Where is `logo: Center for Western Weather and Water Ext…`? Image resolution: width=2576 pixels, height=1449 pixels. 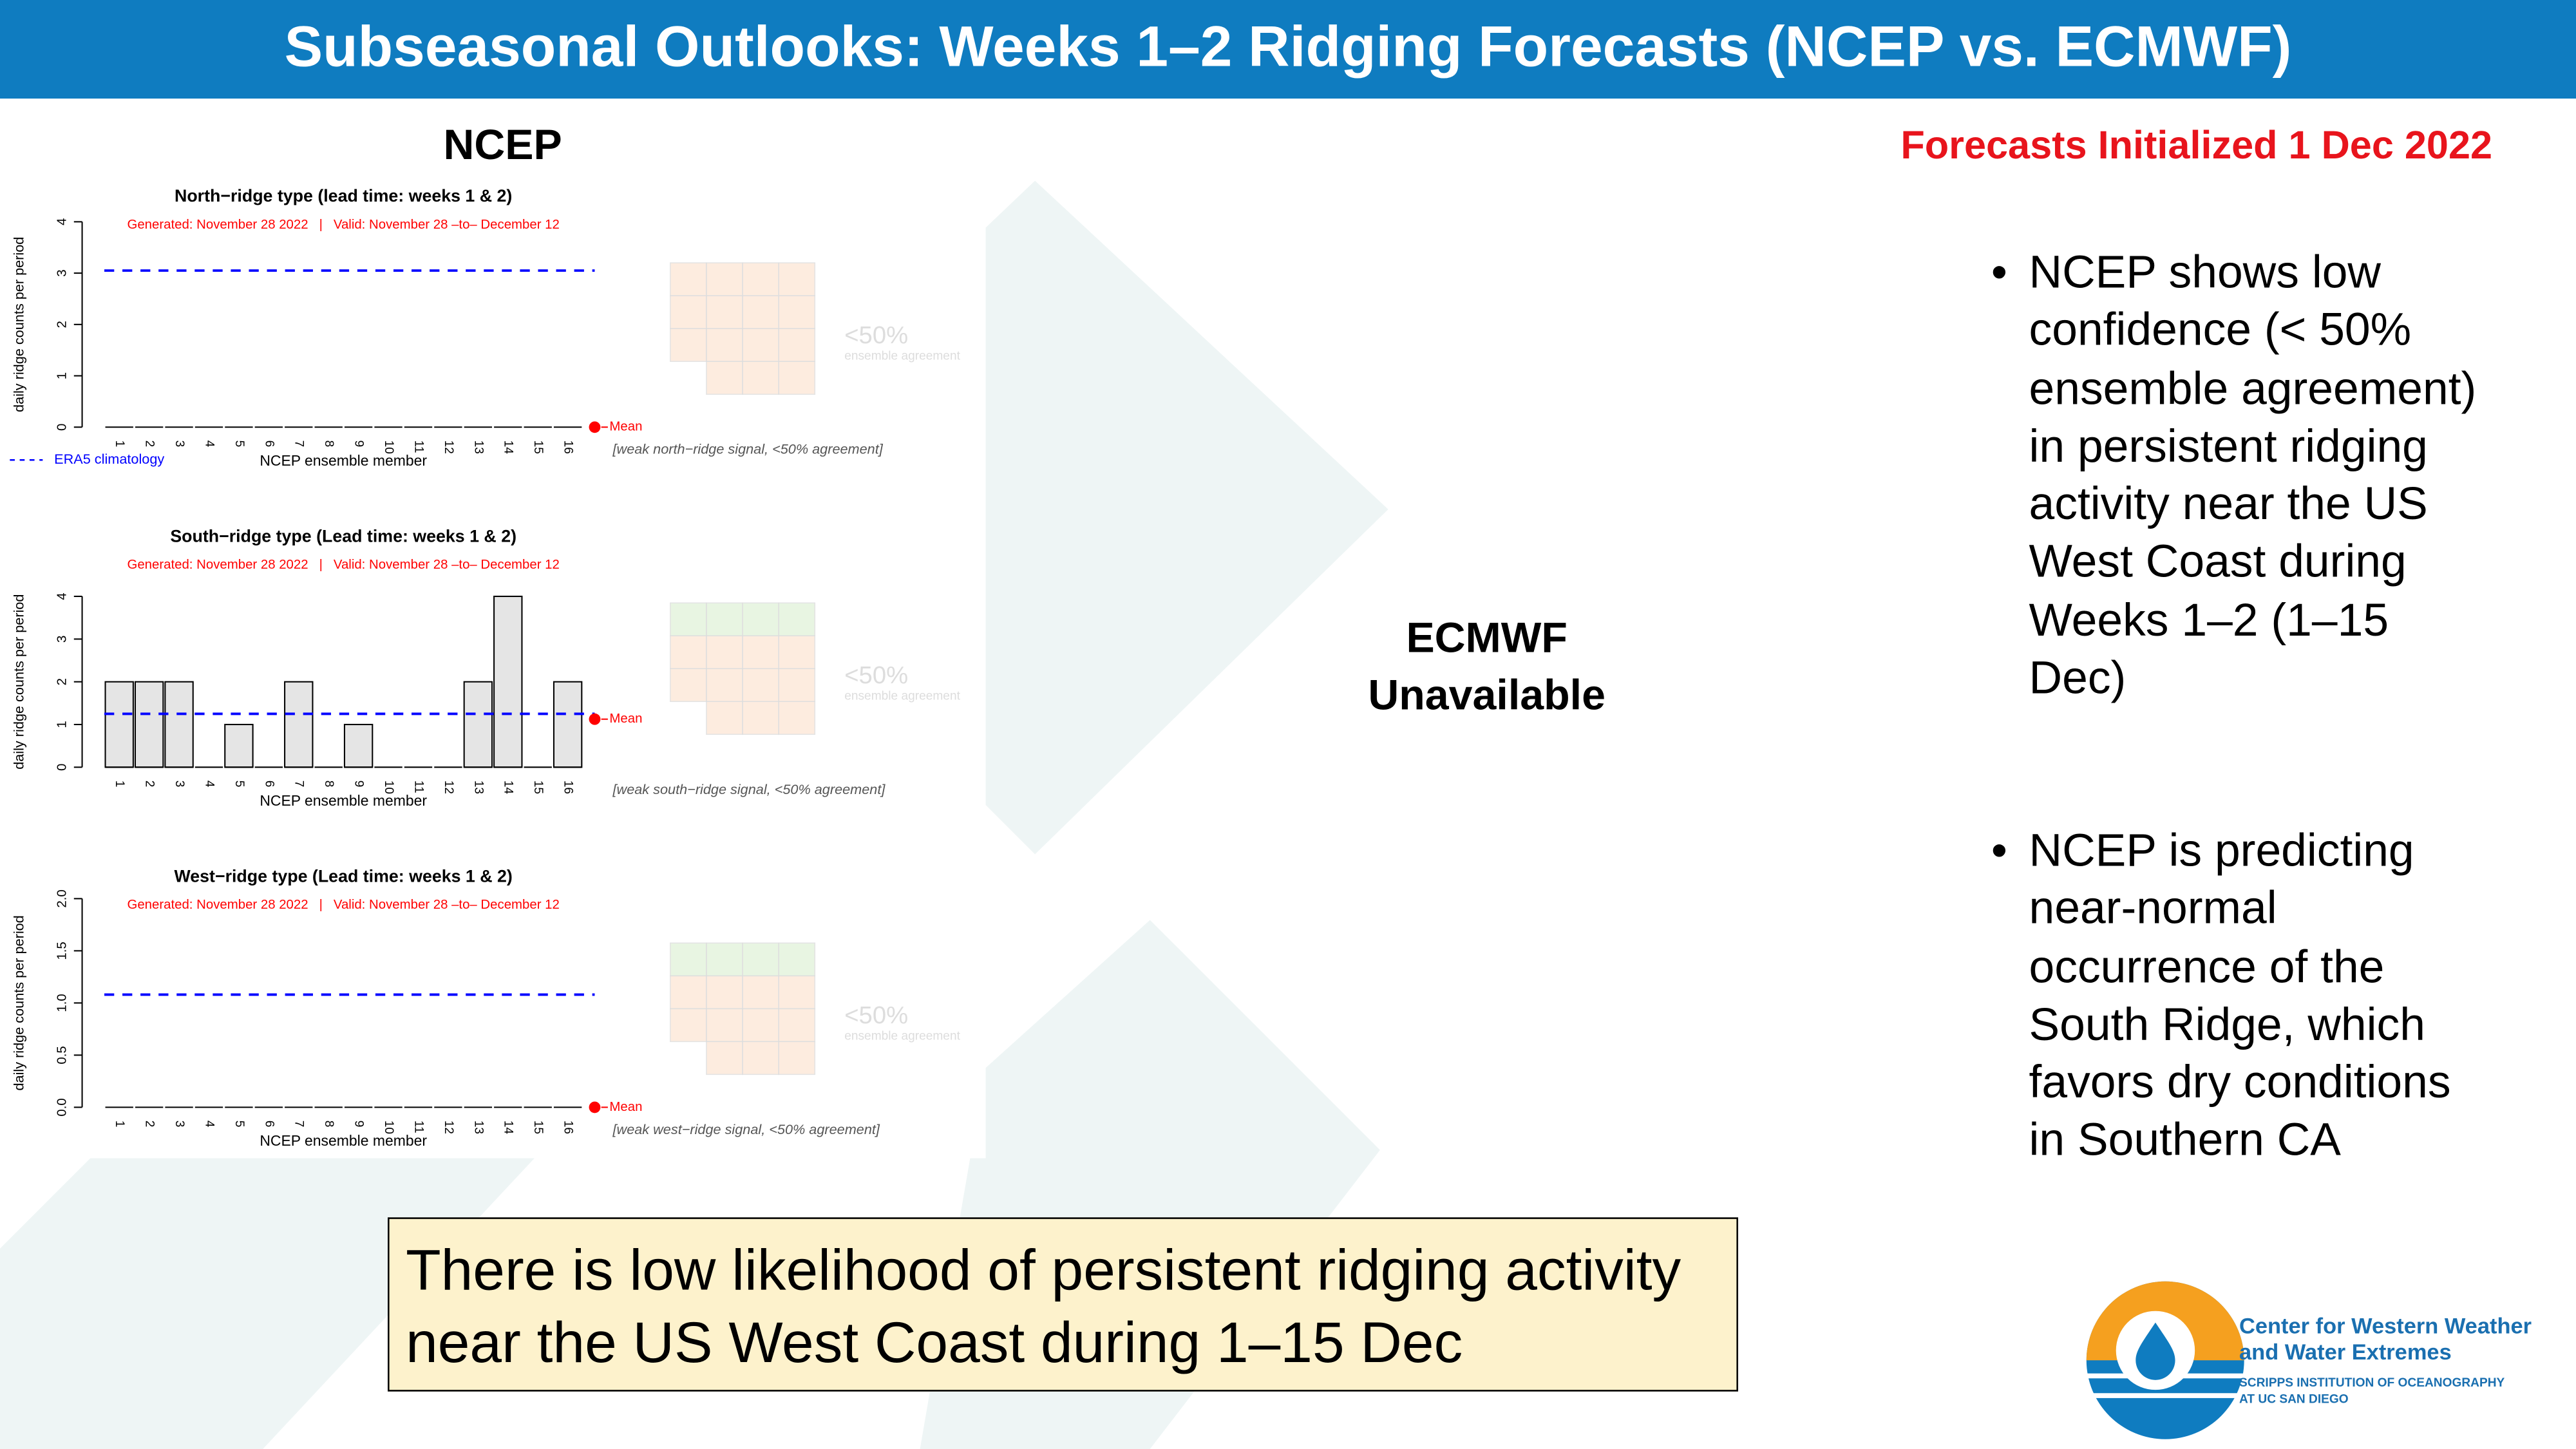
logo: Center for Western Weather and Water Ext… is located at coordinates (2309, 1360).